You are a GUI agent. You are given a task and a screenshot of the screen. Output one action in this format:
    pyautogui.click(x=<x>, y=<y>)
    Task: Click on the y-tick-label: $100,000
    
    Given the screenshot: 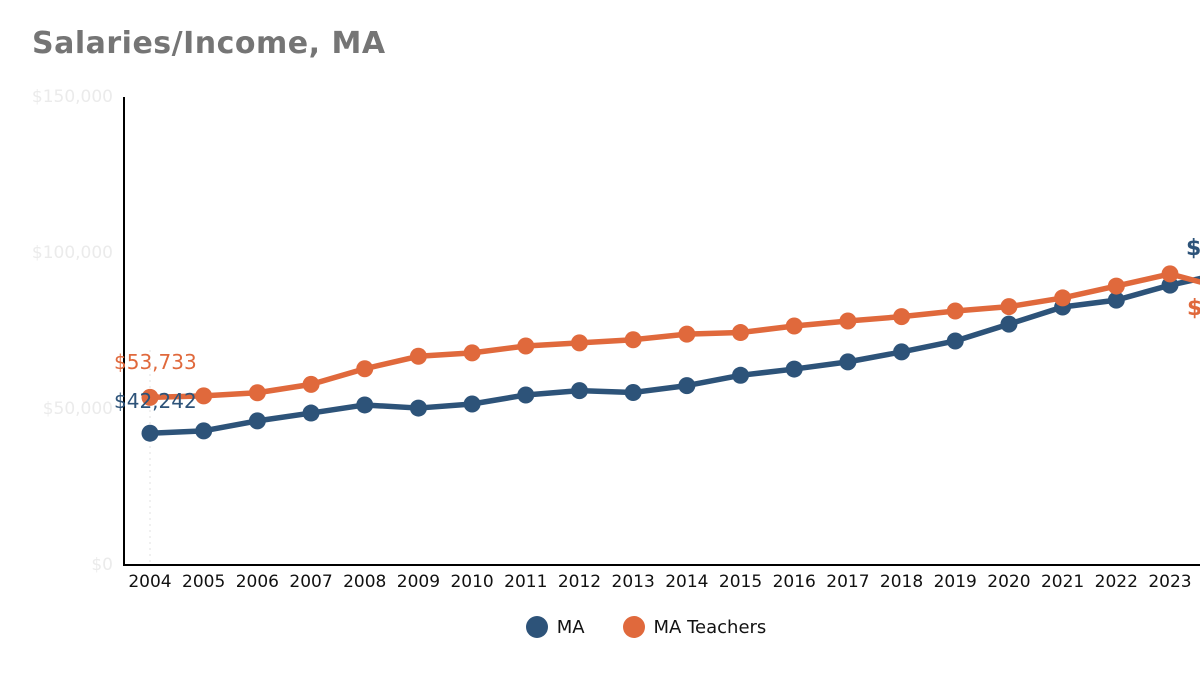 What is the action you would take?
    pyautogui.click(x=72, y=253)
    